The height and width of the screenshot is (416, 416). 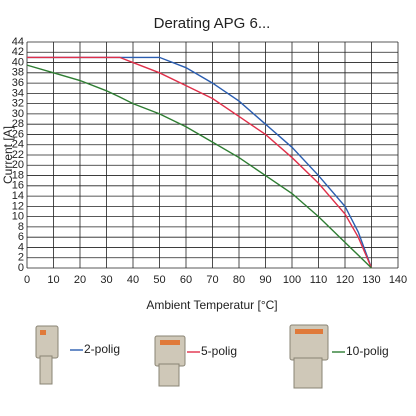 I want to click on y-tick-label: 10, so click(x=18, y=217).